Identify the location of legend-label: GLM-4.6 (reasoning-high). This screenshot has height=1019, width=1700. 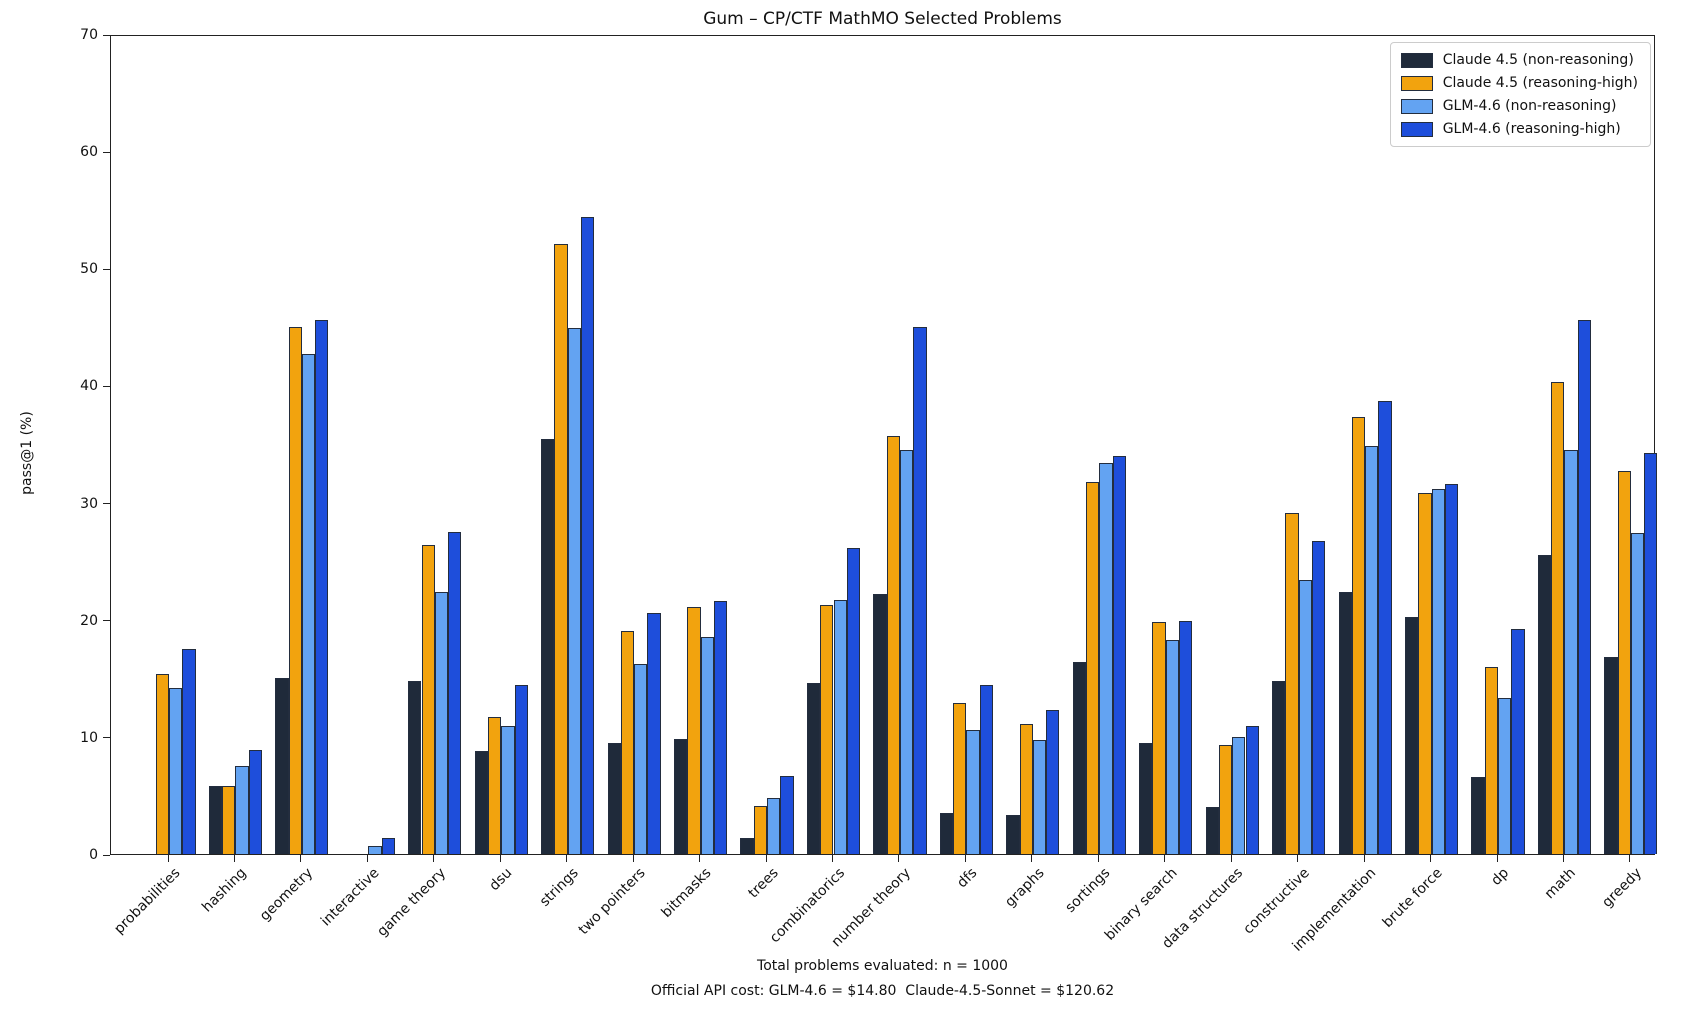
(1531, 129).